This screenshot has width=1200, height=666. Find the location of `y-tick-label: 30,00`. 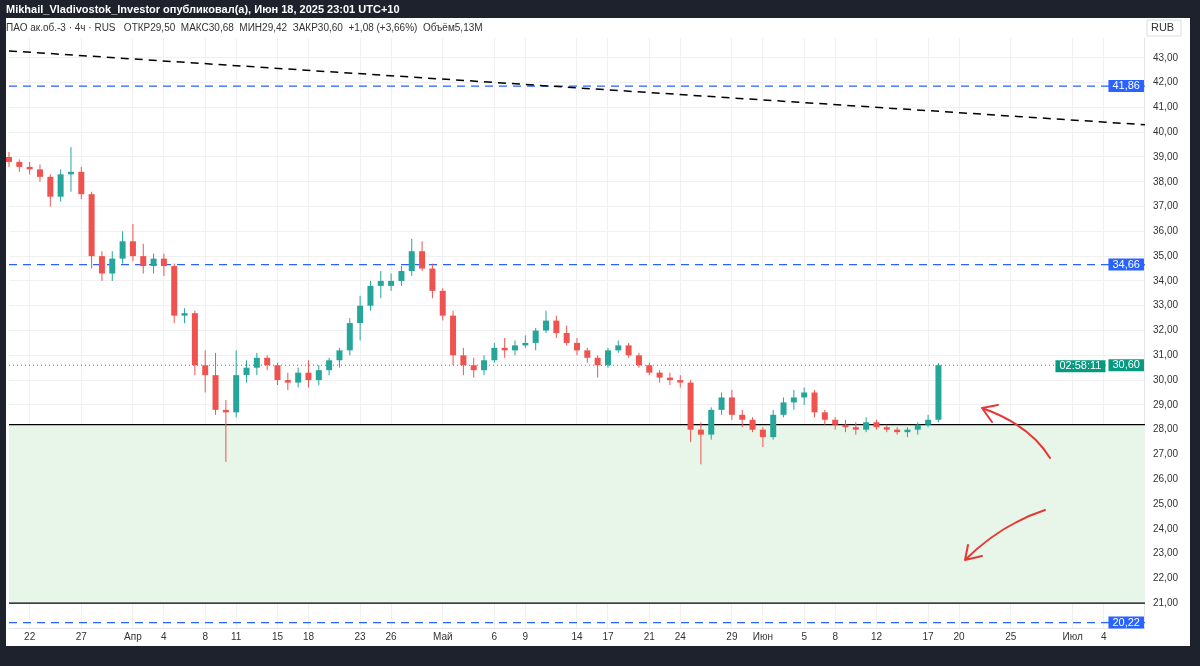

y-tick-label: 30,00 is located at coordinates (1165, 379).